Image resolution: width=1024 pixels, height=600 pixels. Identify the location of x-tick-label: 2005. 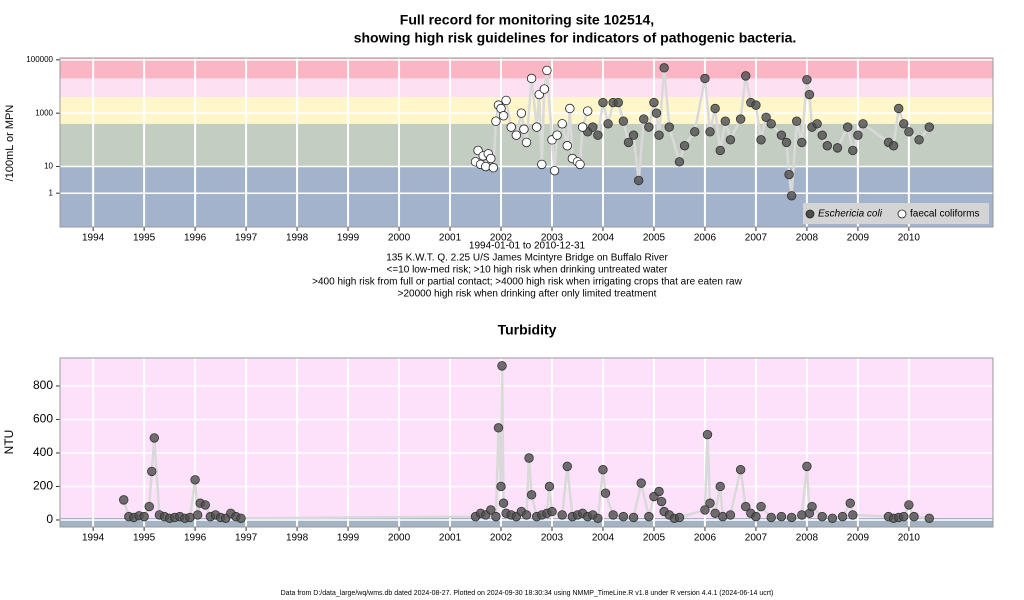
(654, 538).